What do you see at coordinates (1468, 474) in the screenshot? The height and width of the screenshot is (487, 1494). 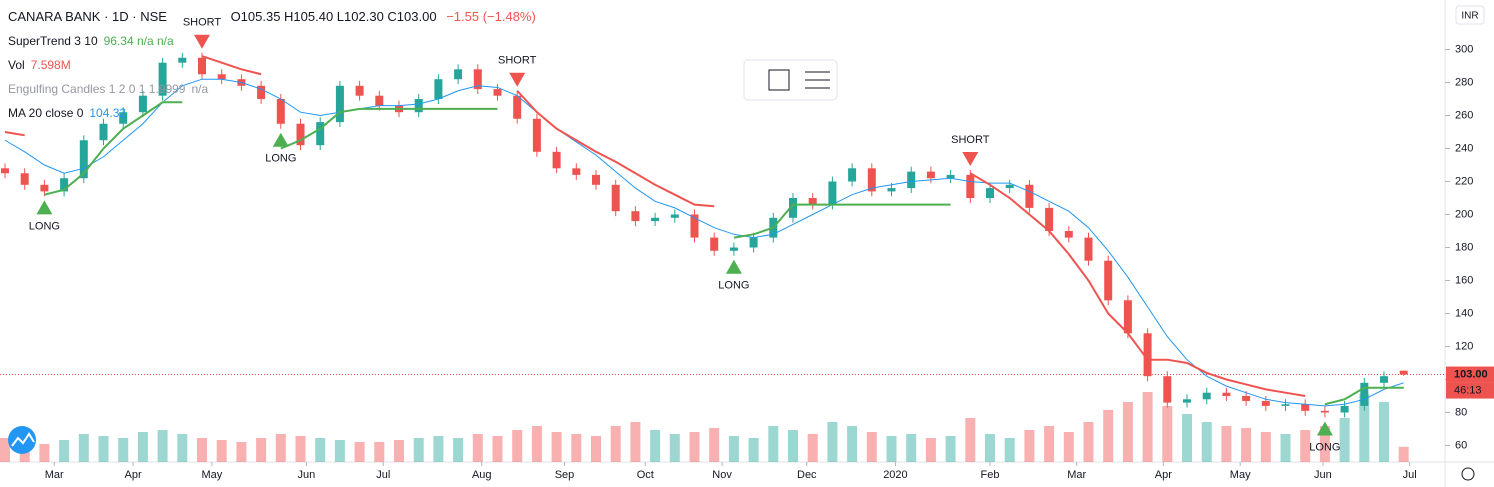 I see `settings-icon` at bounding box center [1468, 474].